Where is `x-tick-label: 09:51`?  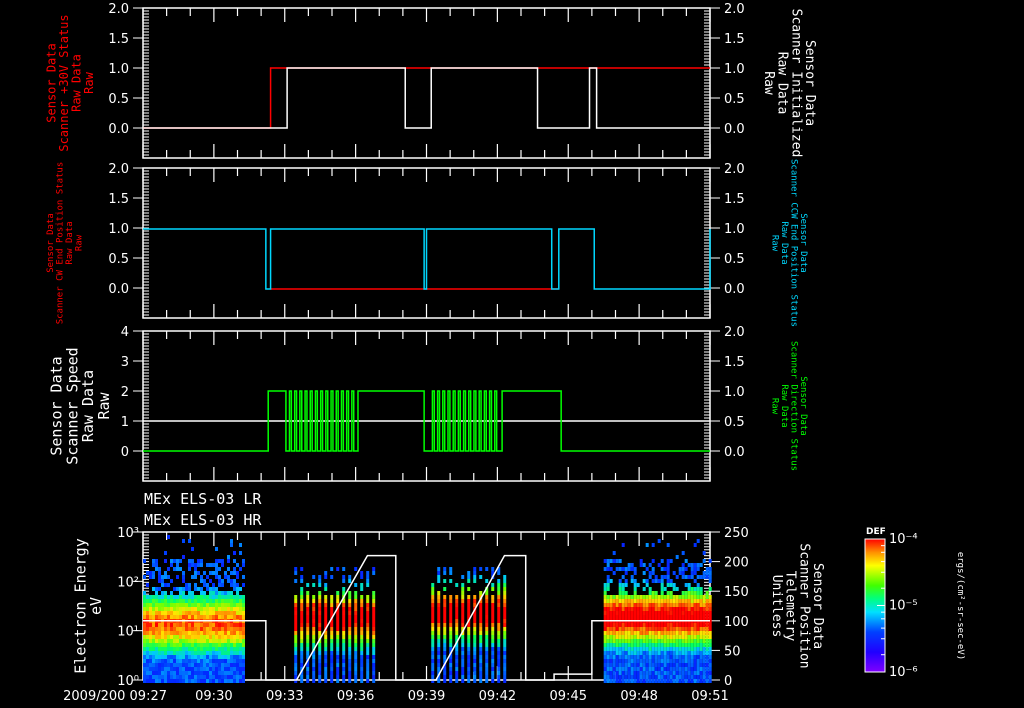 x-tick-label: 09:51 is located at coordinates (709, 696).